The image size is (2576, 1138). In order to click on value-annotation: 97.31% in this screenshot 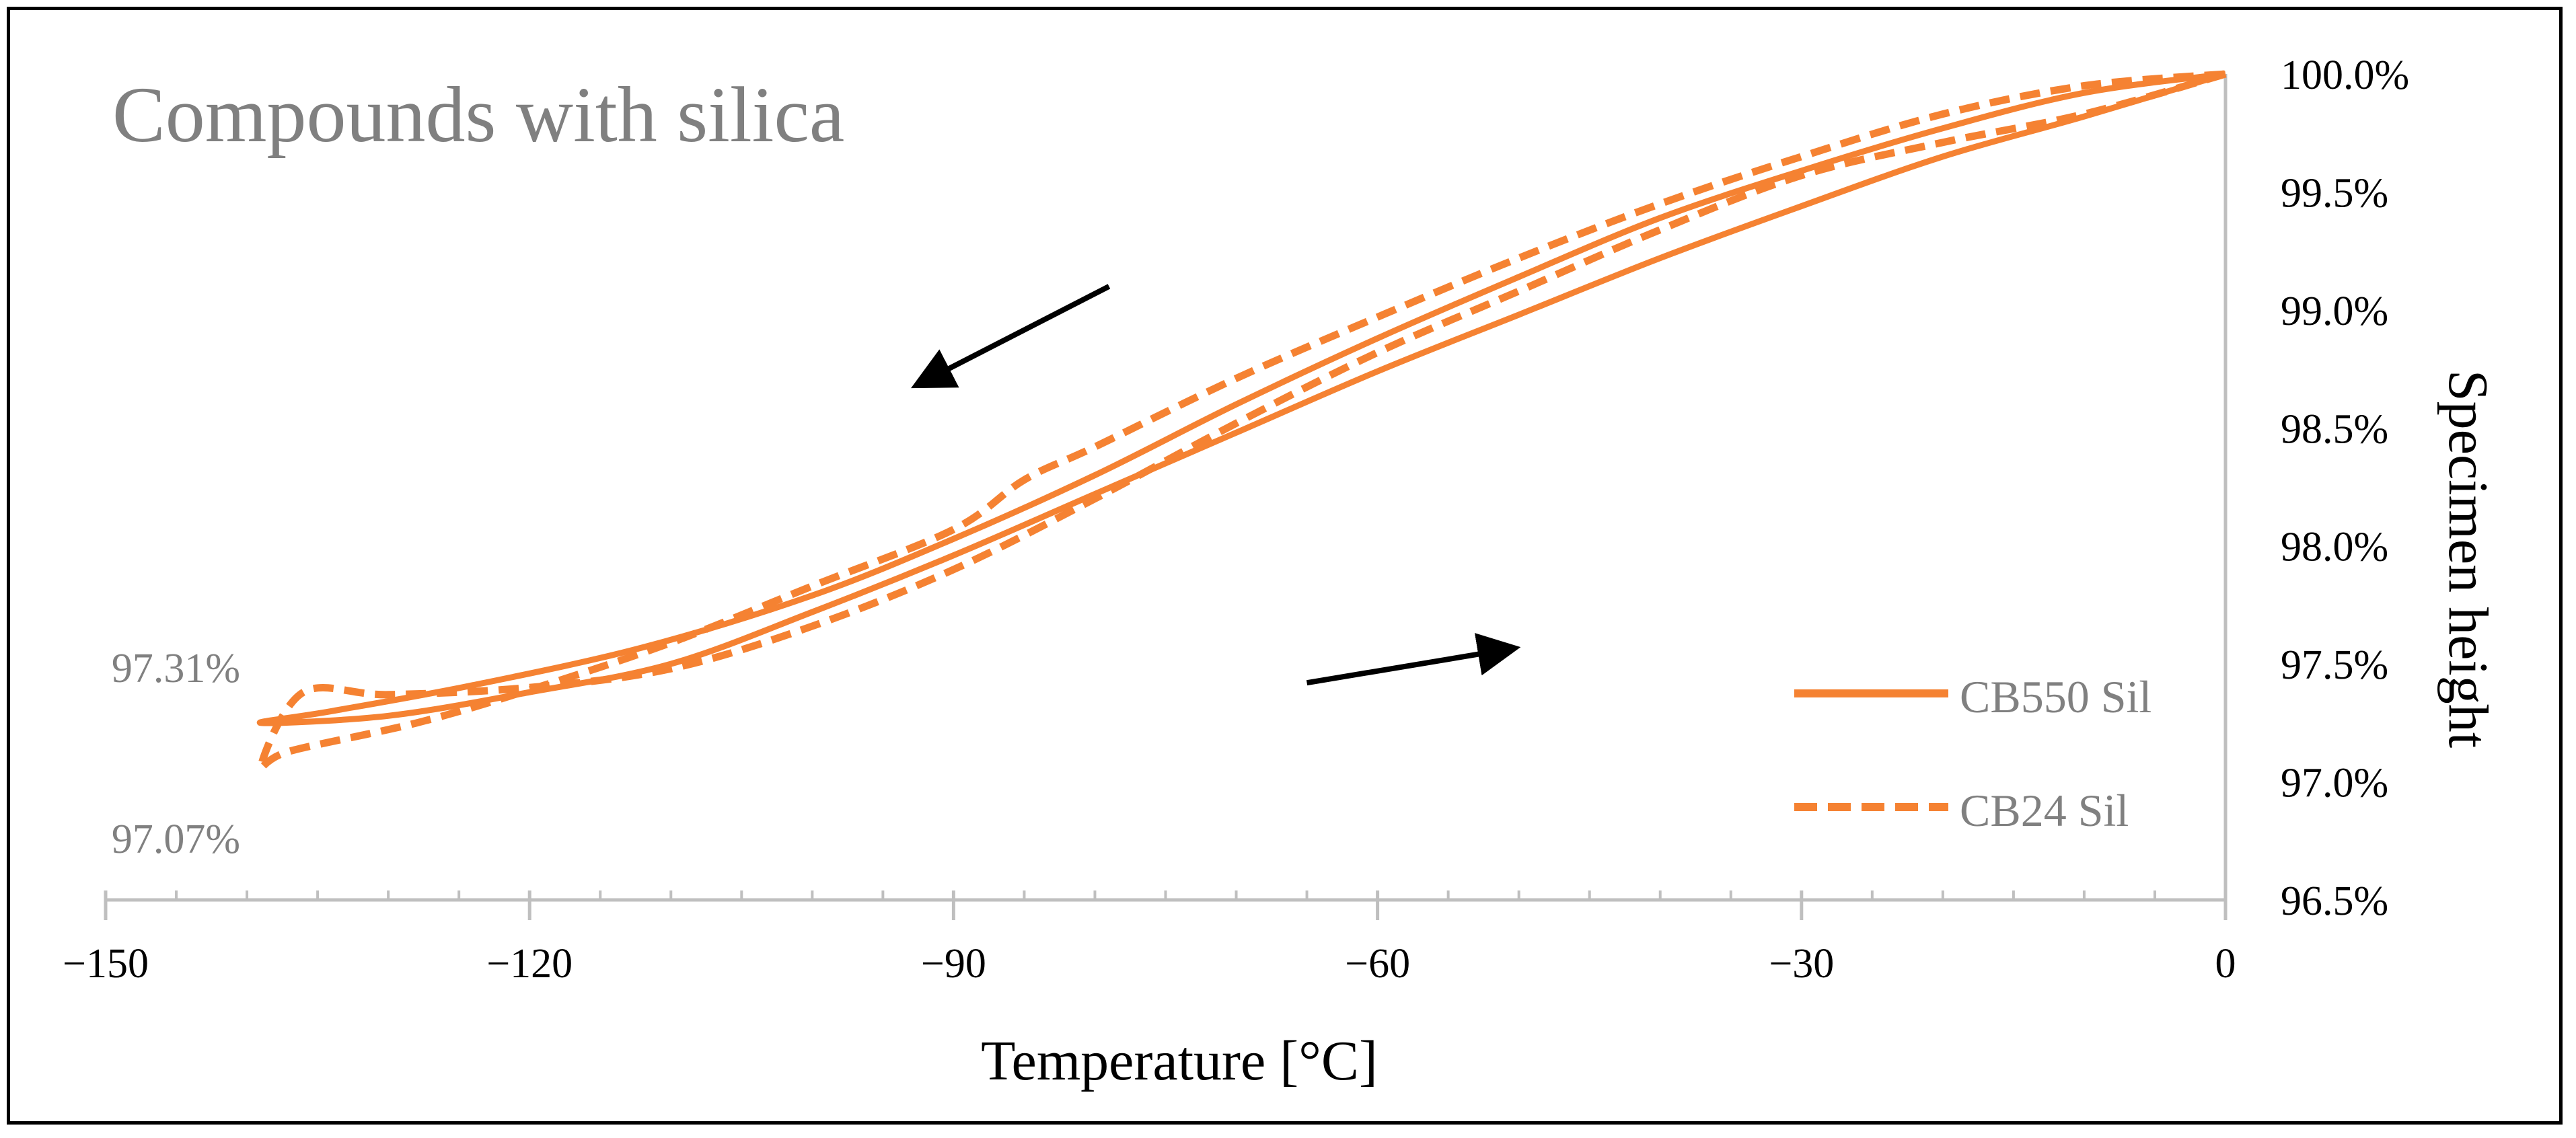, I will do `click(176, 668)`.